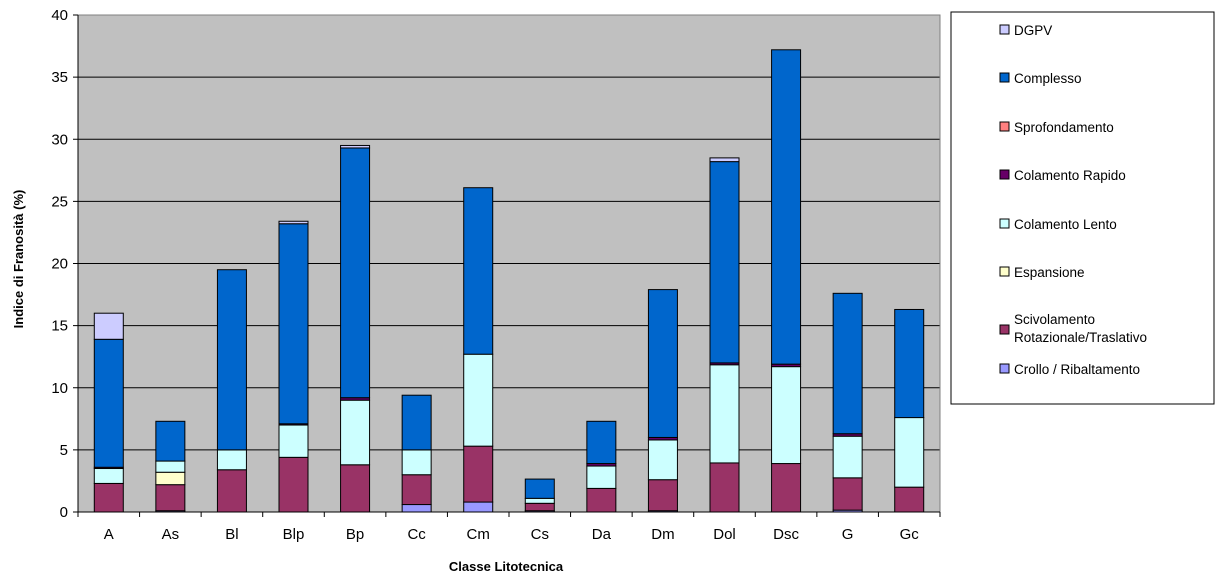  I want to click on legend-item: Scivolamento Rotazionale/Traslativo, so click(1073, 328).